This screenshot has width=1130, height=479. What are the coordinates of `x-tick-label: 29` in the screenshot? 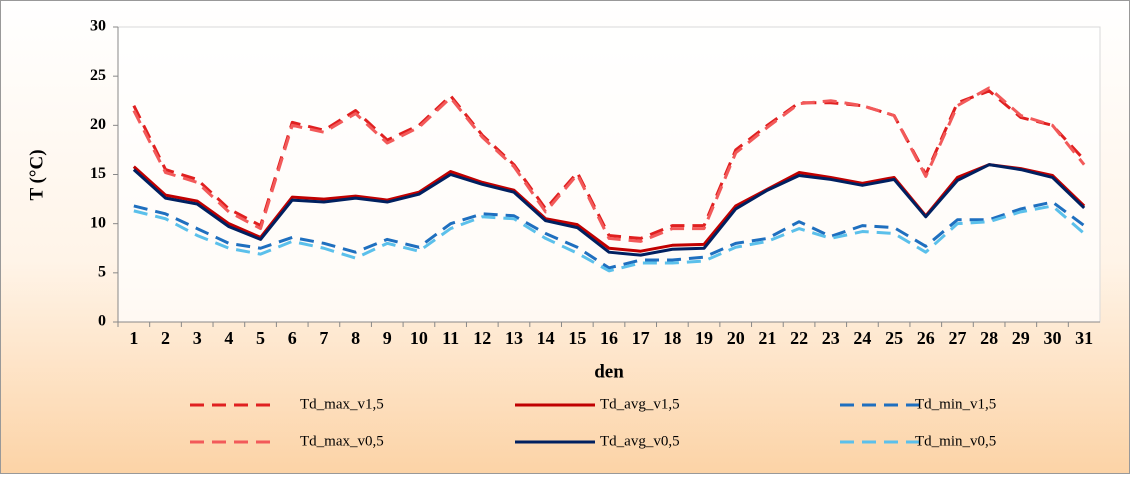 It's located at (1021, 338).